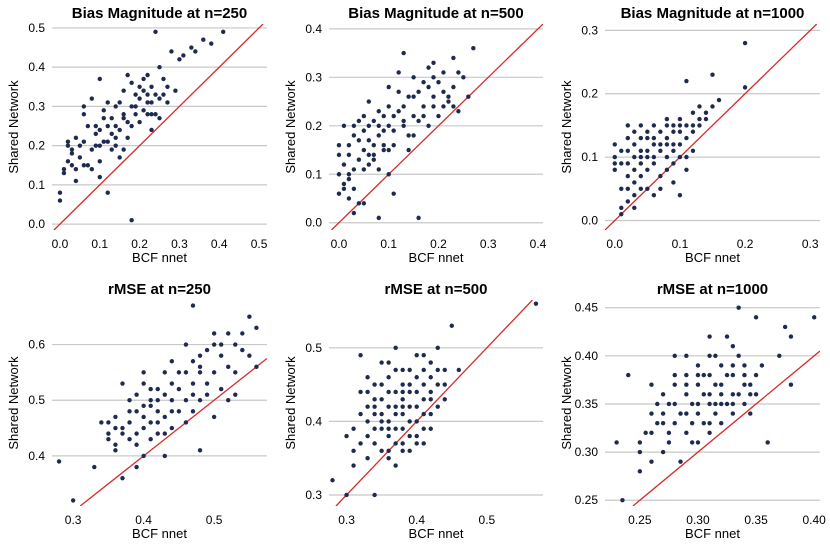 The image size is (830, 554). What do you see at coordinates (290, 403) in the screenshot?
I see `y-axis-label: Shared Network` at bounding box center [290, 403].